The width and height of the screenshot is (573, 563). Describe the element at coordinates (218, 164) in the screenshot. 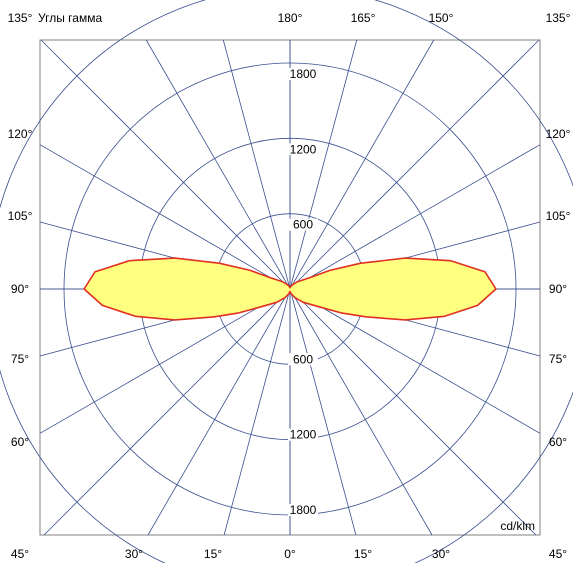

I see `spoke-210-deg` at that location.